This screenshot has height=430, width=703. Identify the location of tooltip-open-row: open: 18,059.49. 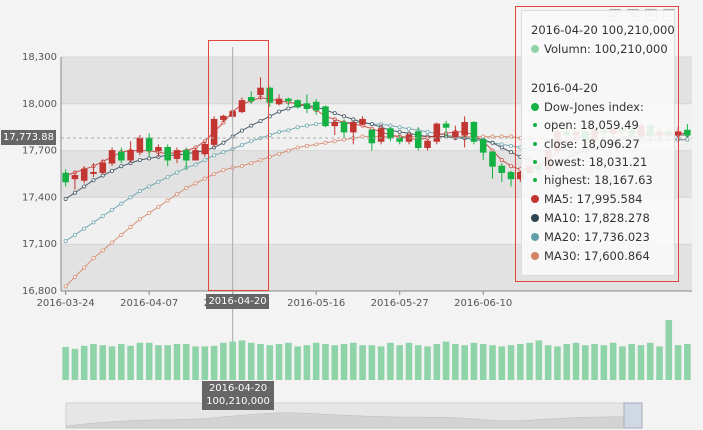
(585, 125).